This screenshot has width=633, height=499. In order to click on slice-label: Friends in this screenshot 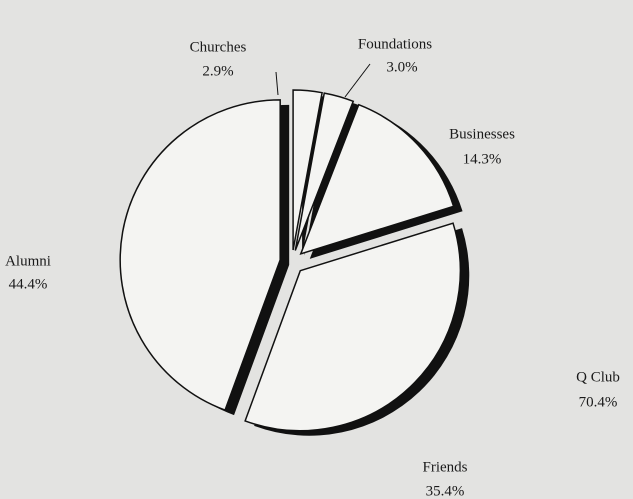, I will do `click(445, 467)`.